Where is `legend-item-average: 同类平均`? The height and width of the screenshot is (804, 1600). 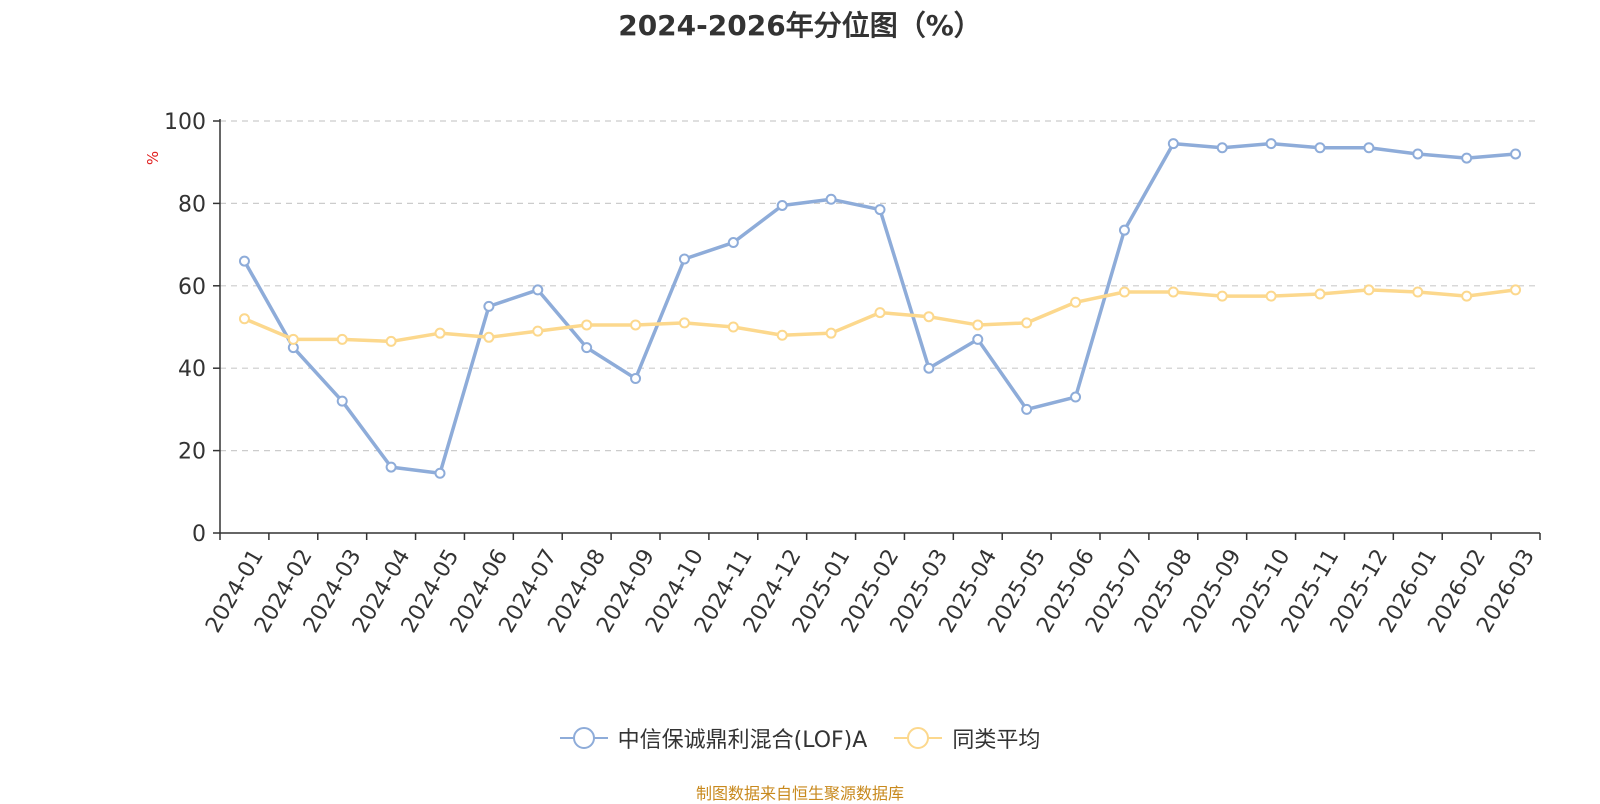
legend-item-average: 同类平均 is located at coordinates (967, 738).